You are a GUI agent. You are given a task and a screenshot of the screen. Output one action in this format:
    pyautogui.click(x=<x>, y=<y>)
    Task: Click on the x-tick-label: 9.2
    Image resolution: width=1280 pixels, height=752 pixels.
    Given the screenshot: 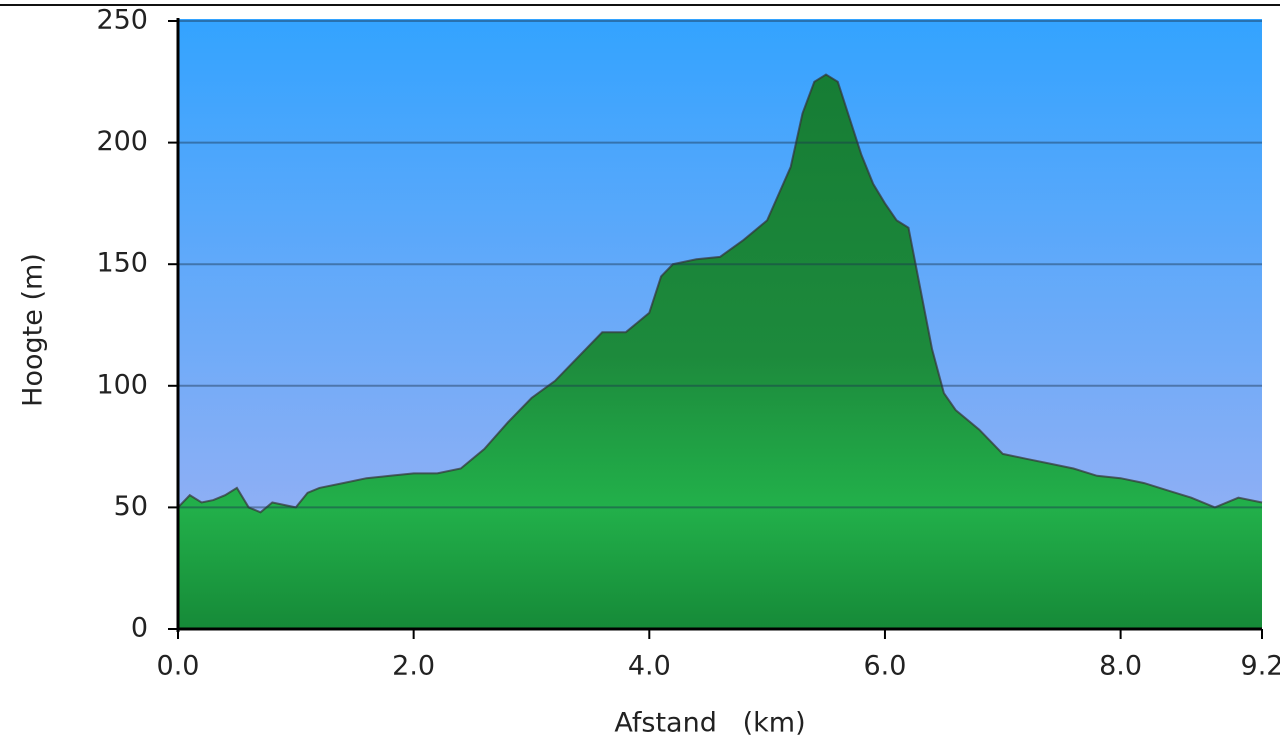 What is the action you would take?
    pyautogui.click(x=1260, y=666)
    